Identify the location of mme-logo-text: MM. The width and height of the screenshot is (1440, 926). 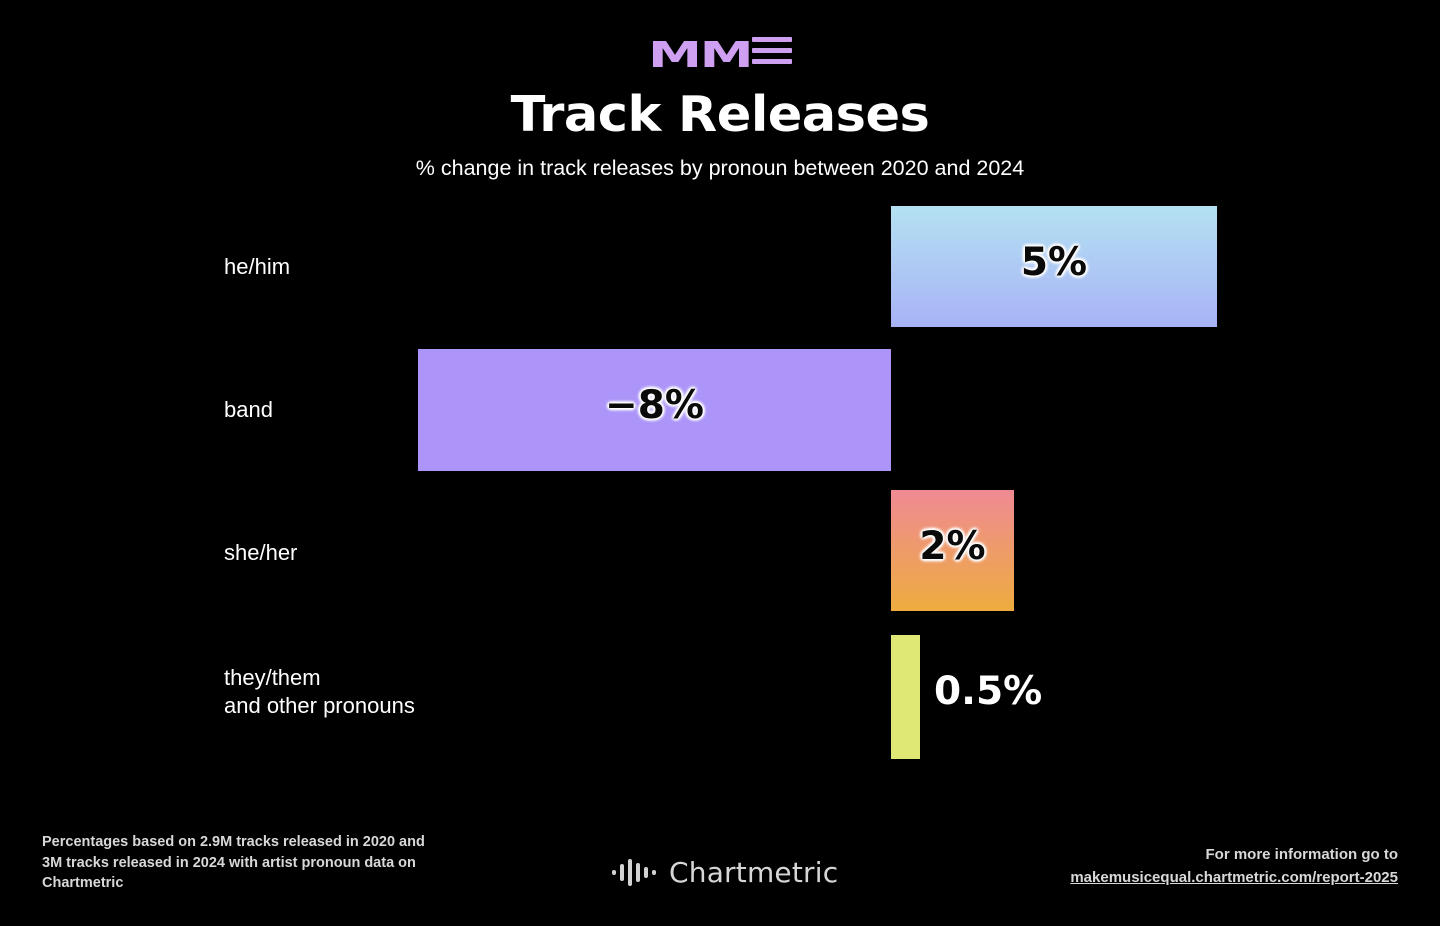
(700, 54).